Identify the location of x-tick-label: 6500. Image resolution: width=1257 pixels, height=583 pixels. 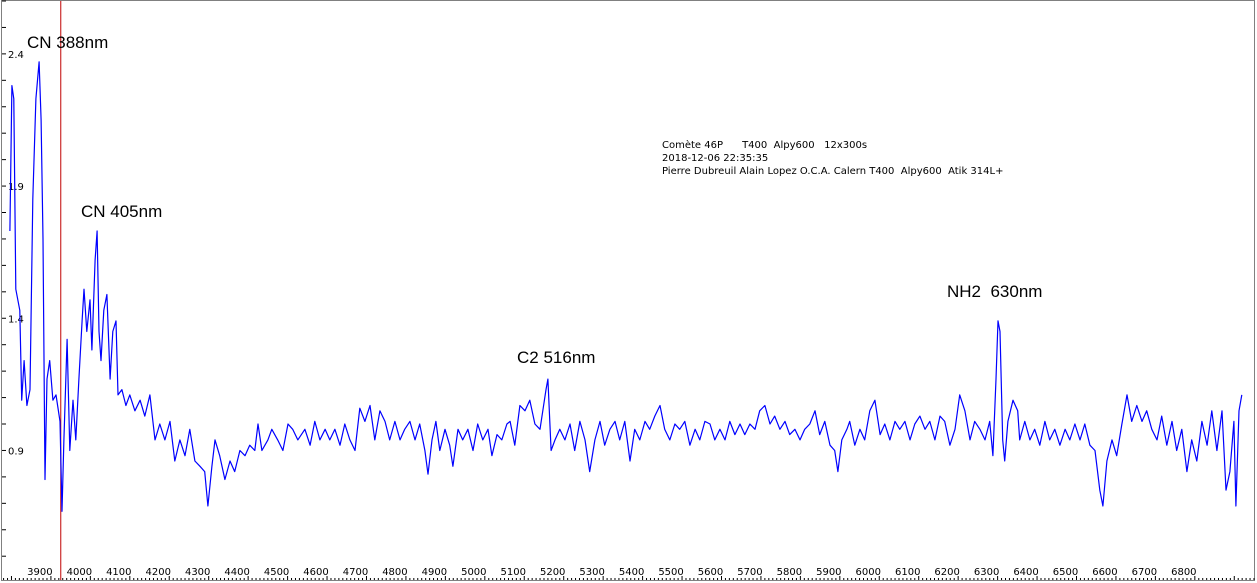
(1065, 572).